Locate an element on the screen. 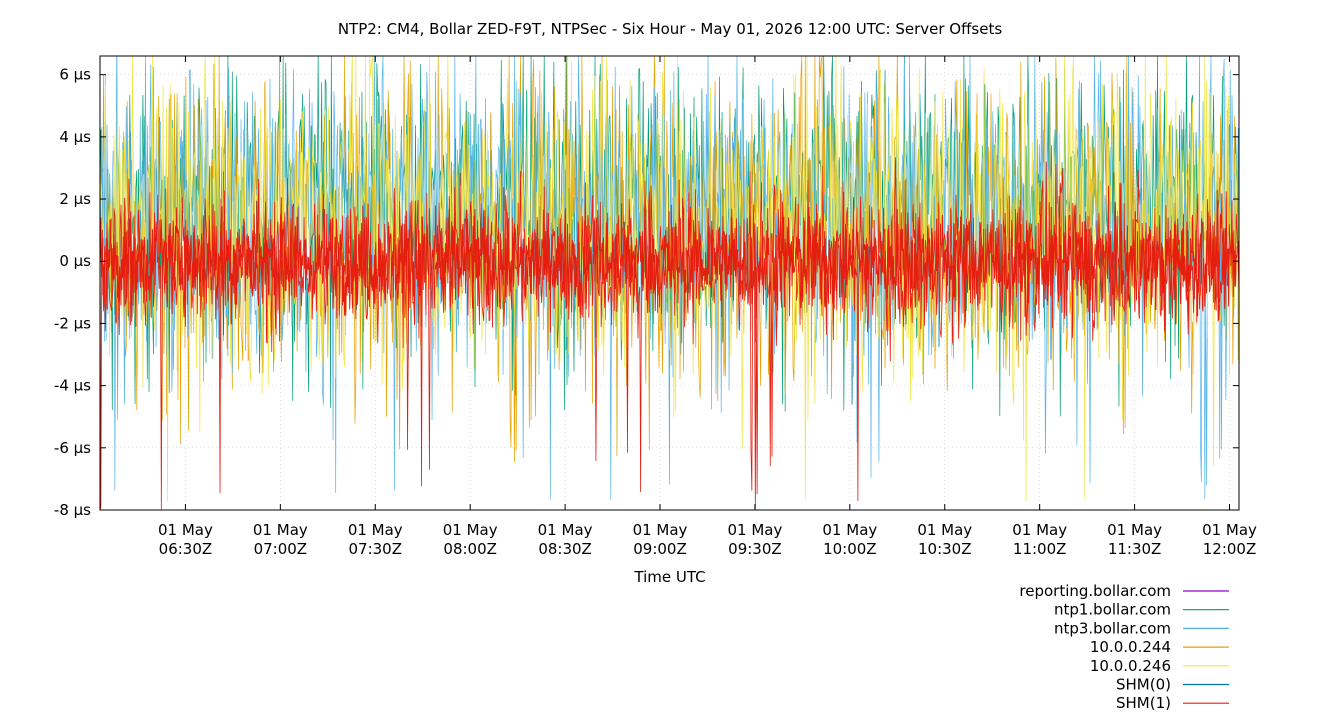 This screenshot has height=724, width=1340. x-tick-label-time: 09:30Z is located at coordinates (755, 549).